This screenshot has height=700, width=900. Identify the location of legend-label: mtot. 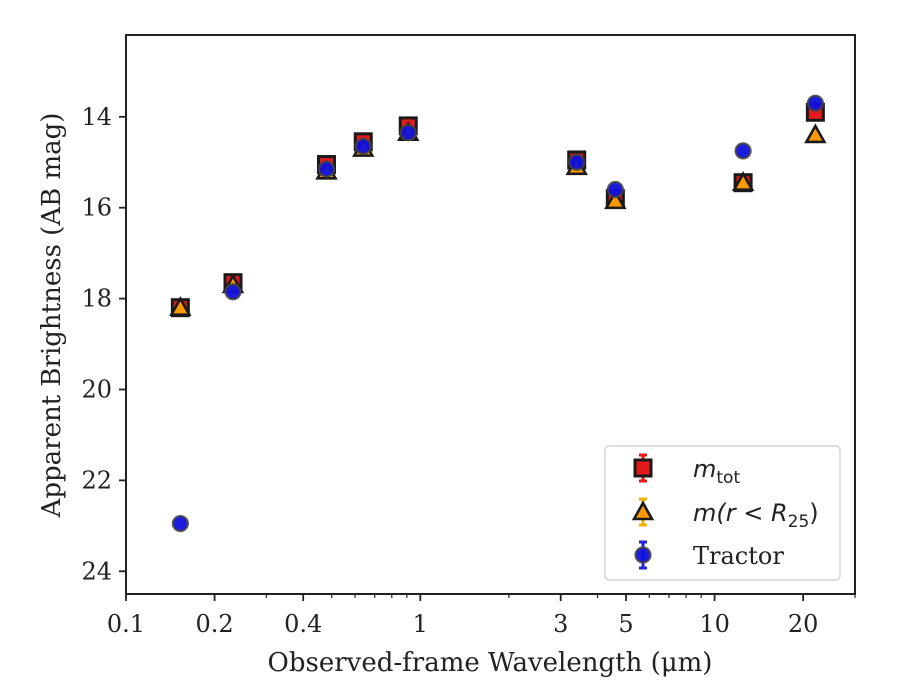
(716, 471).